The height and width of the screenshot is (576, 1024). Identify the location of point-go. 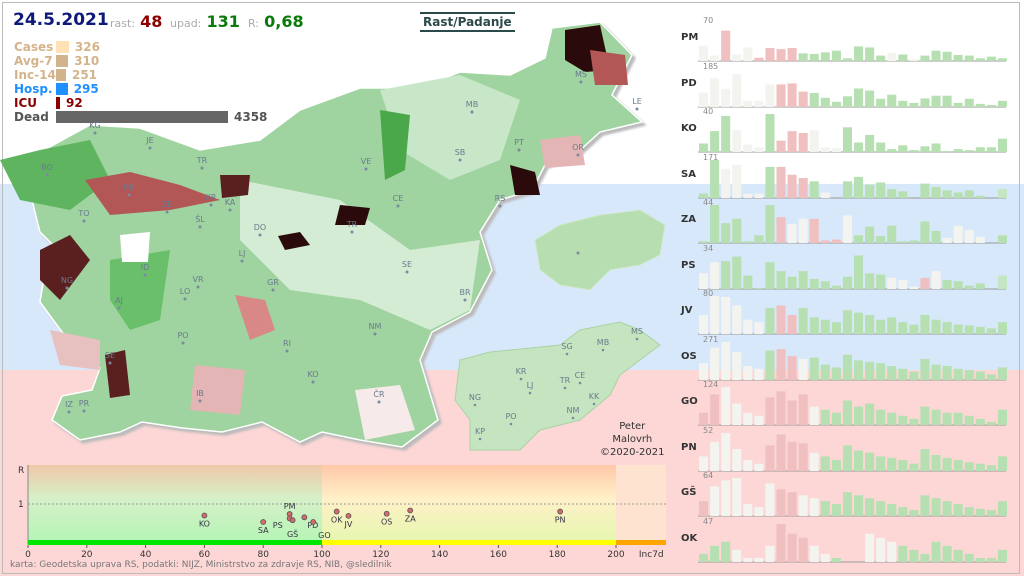
(313, 522).